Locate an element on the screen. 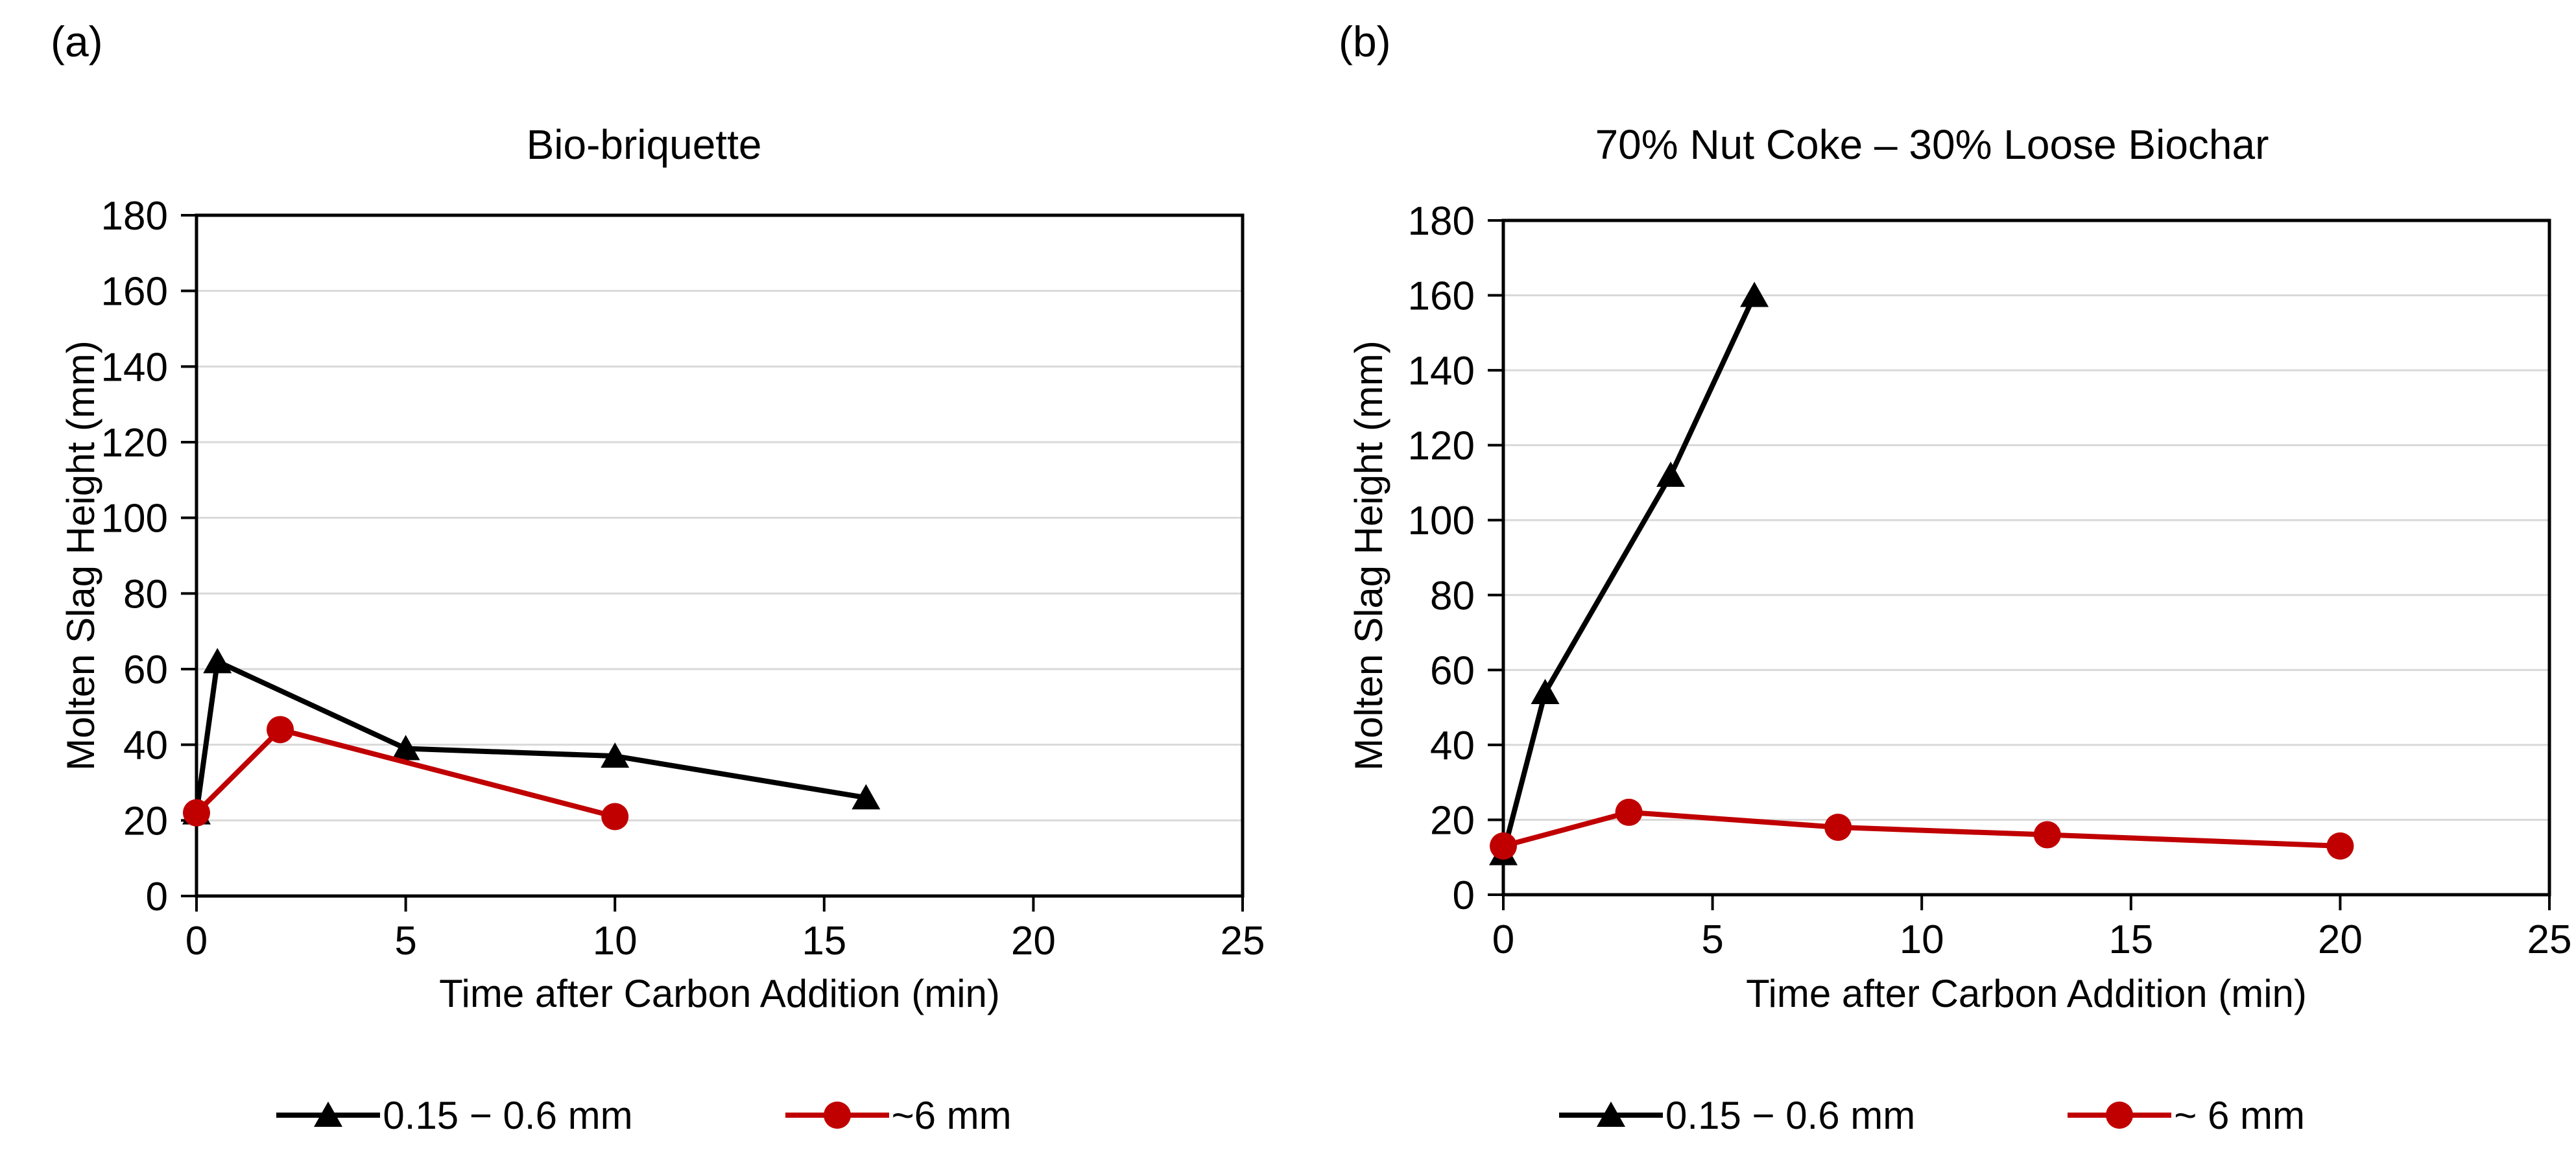  y-axis-title-a: Molten Slag Height (mm) is located at coordinates (80, 555).